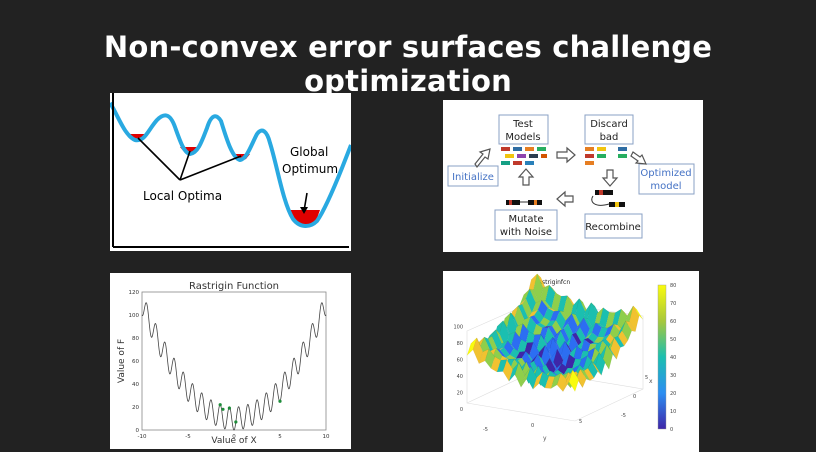  What do you see at coordinates (250, 411) in the screenshot?
I see `sample-points` at bounding box center [250, 411].